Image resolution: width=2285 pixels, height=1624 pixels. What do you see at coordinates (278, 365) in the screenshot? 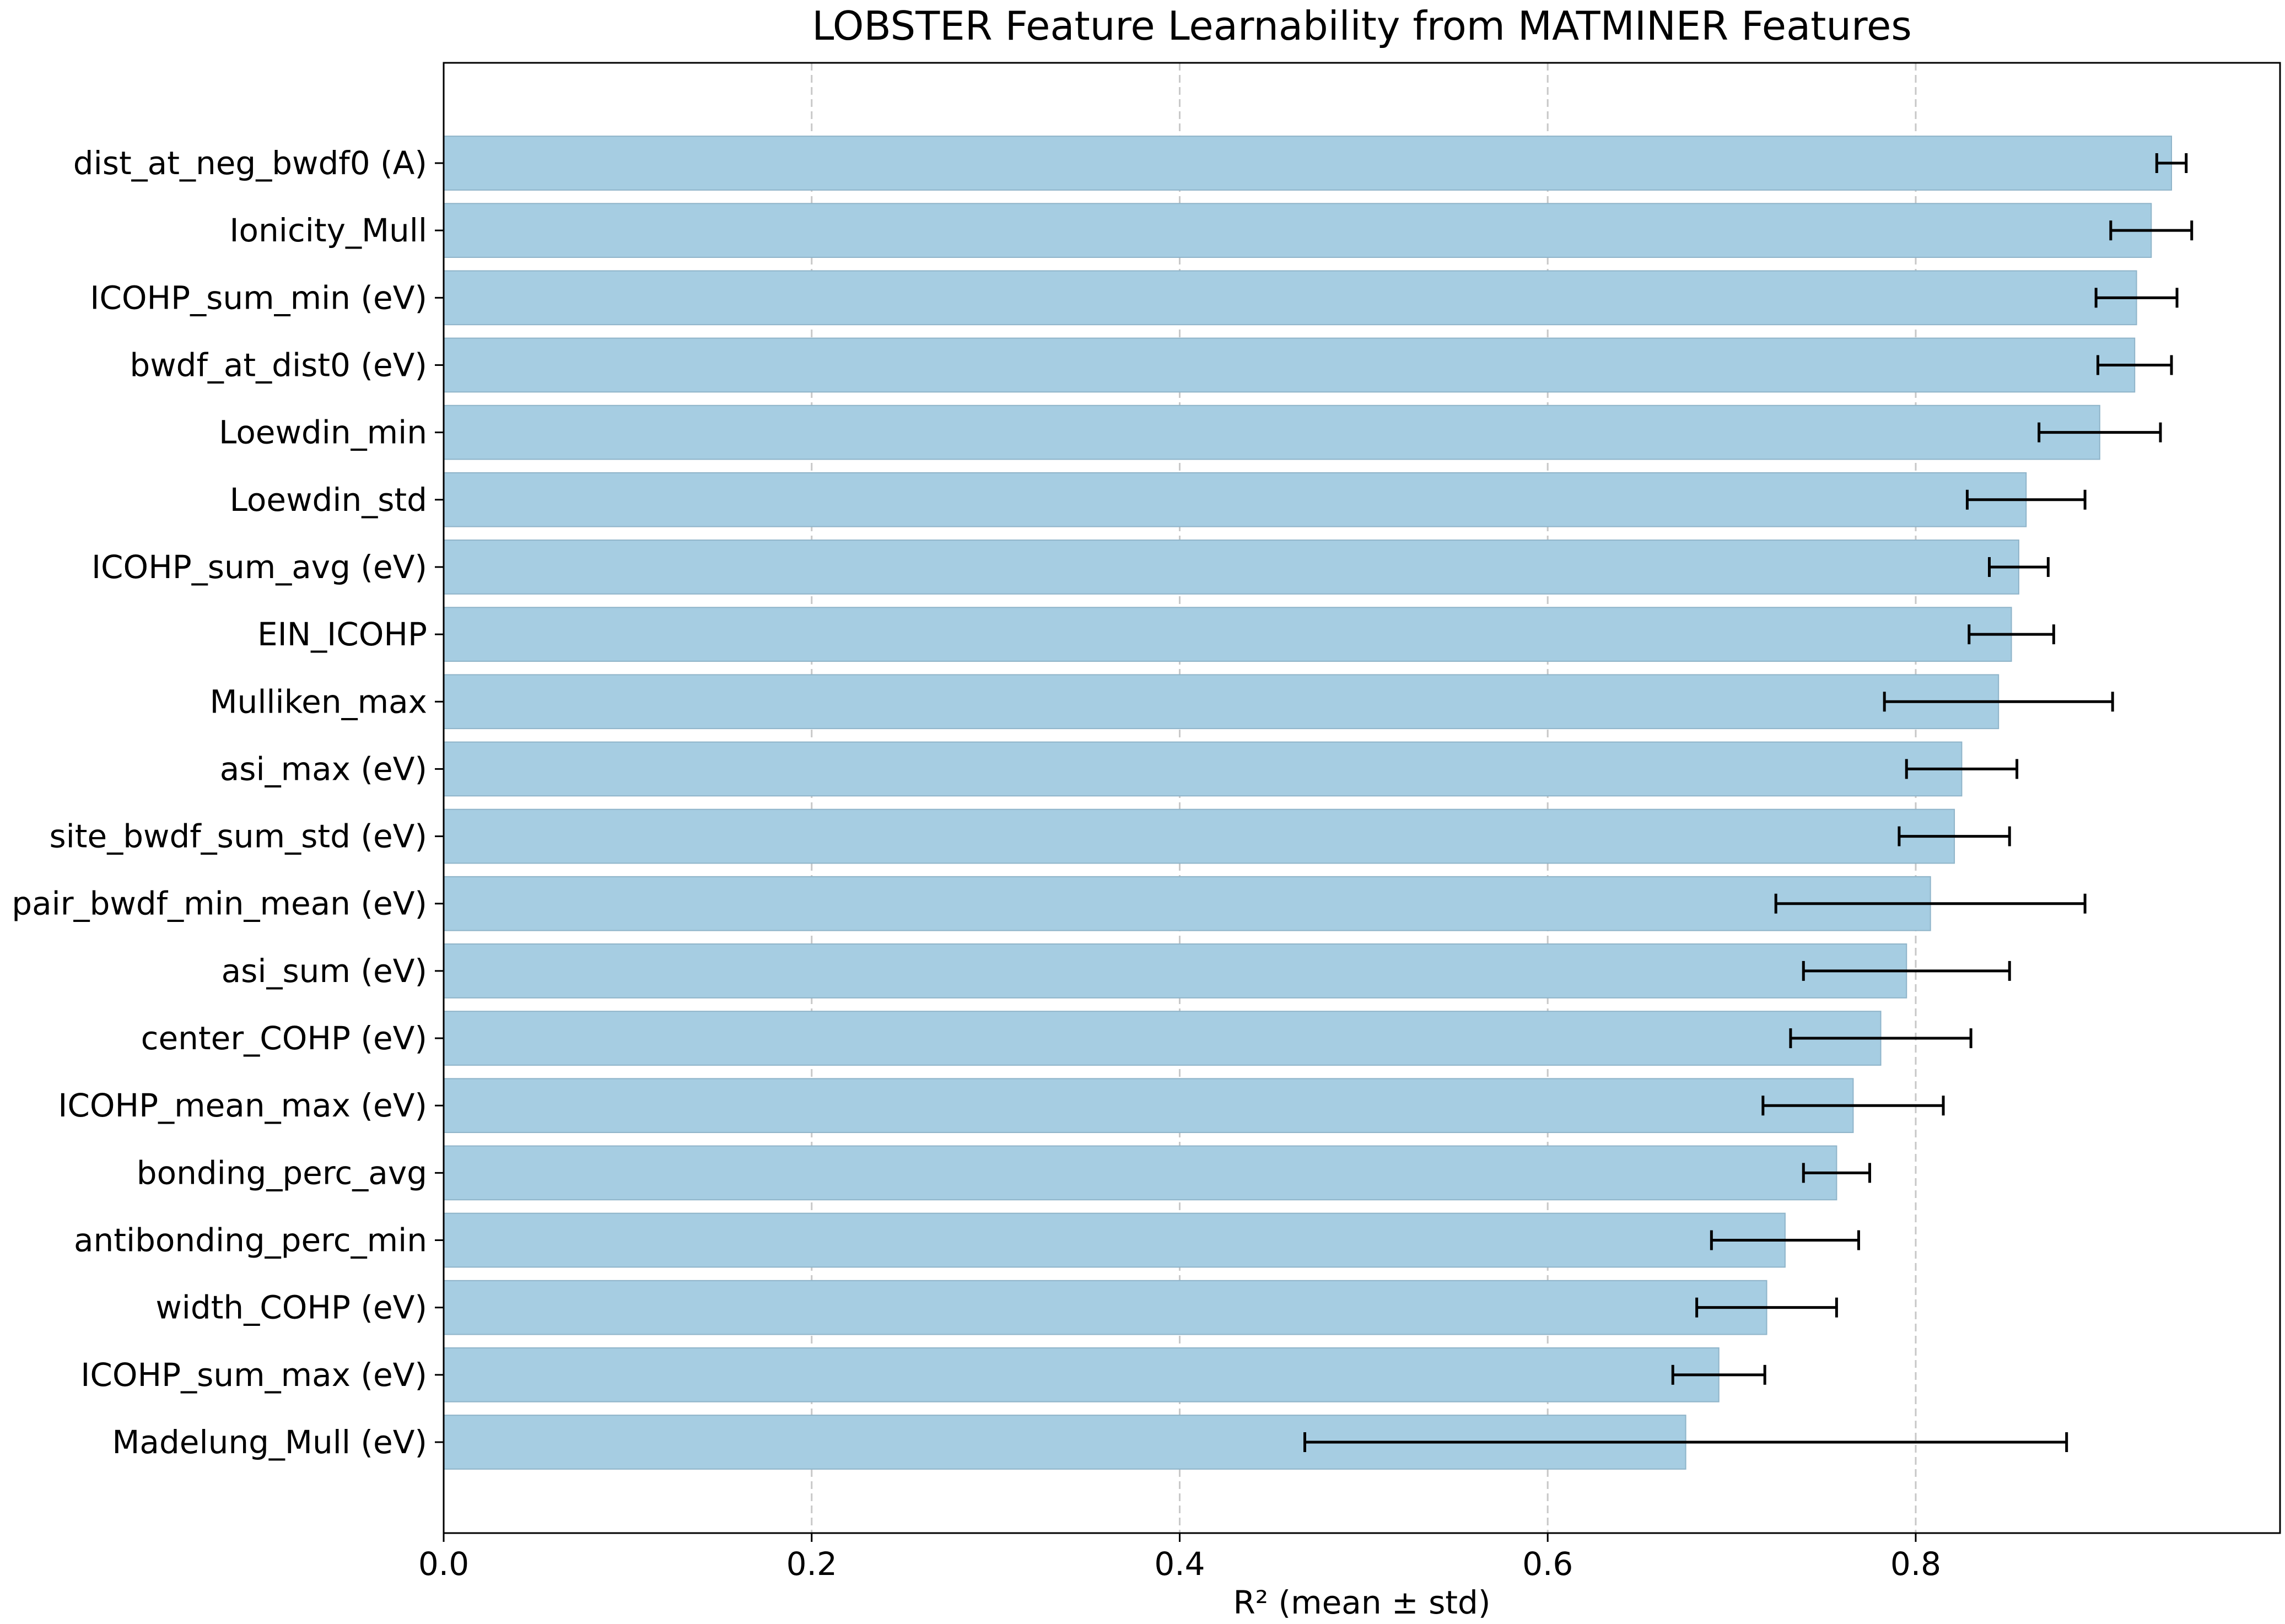
I see `y-tick-label: bwdf_at_dist0 (eV)` at bounding box center [278, 365].